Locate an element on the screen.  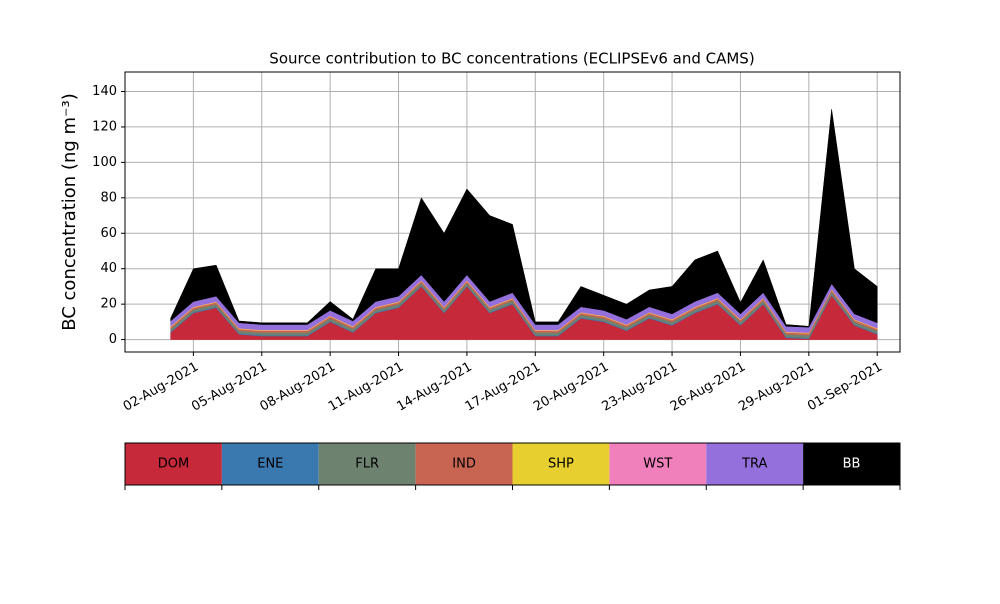
x-tick-label: 05-Aug-2021 is located at coordinates (229, 387).